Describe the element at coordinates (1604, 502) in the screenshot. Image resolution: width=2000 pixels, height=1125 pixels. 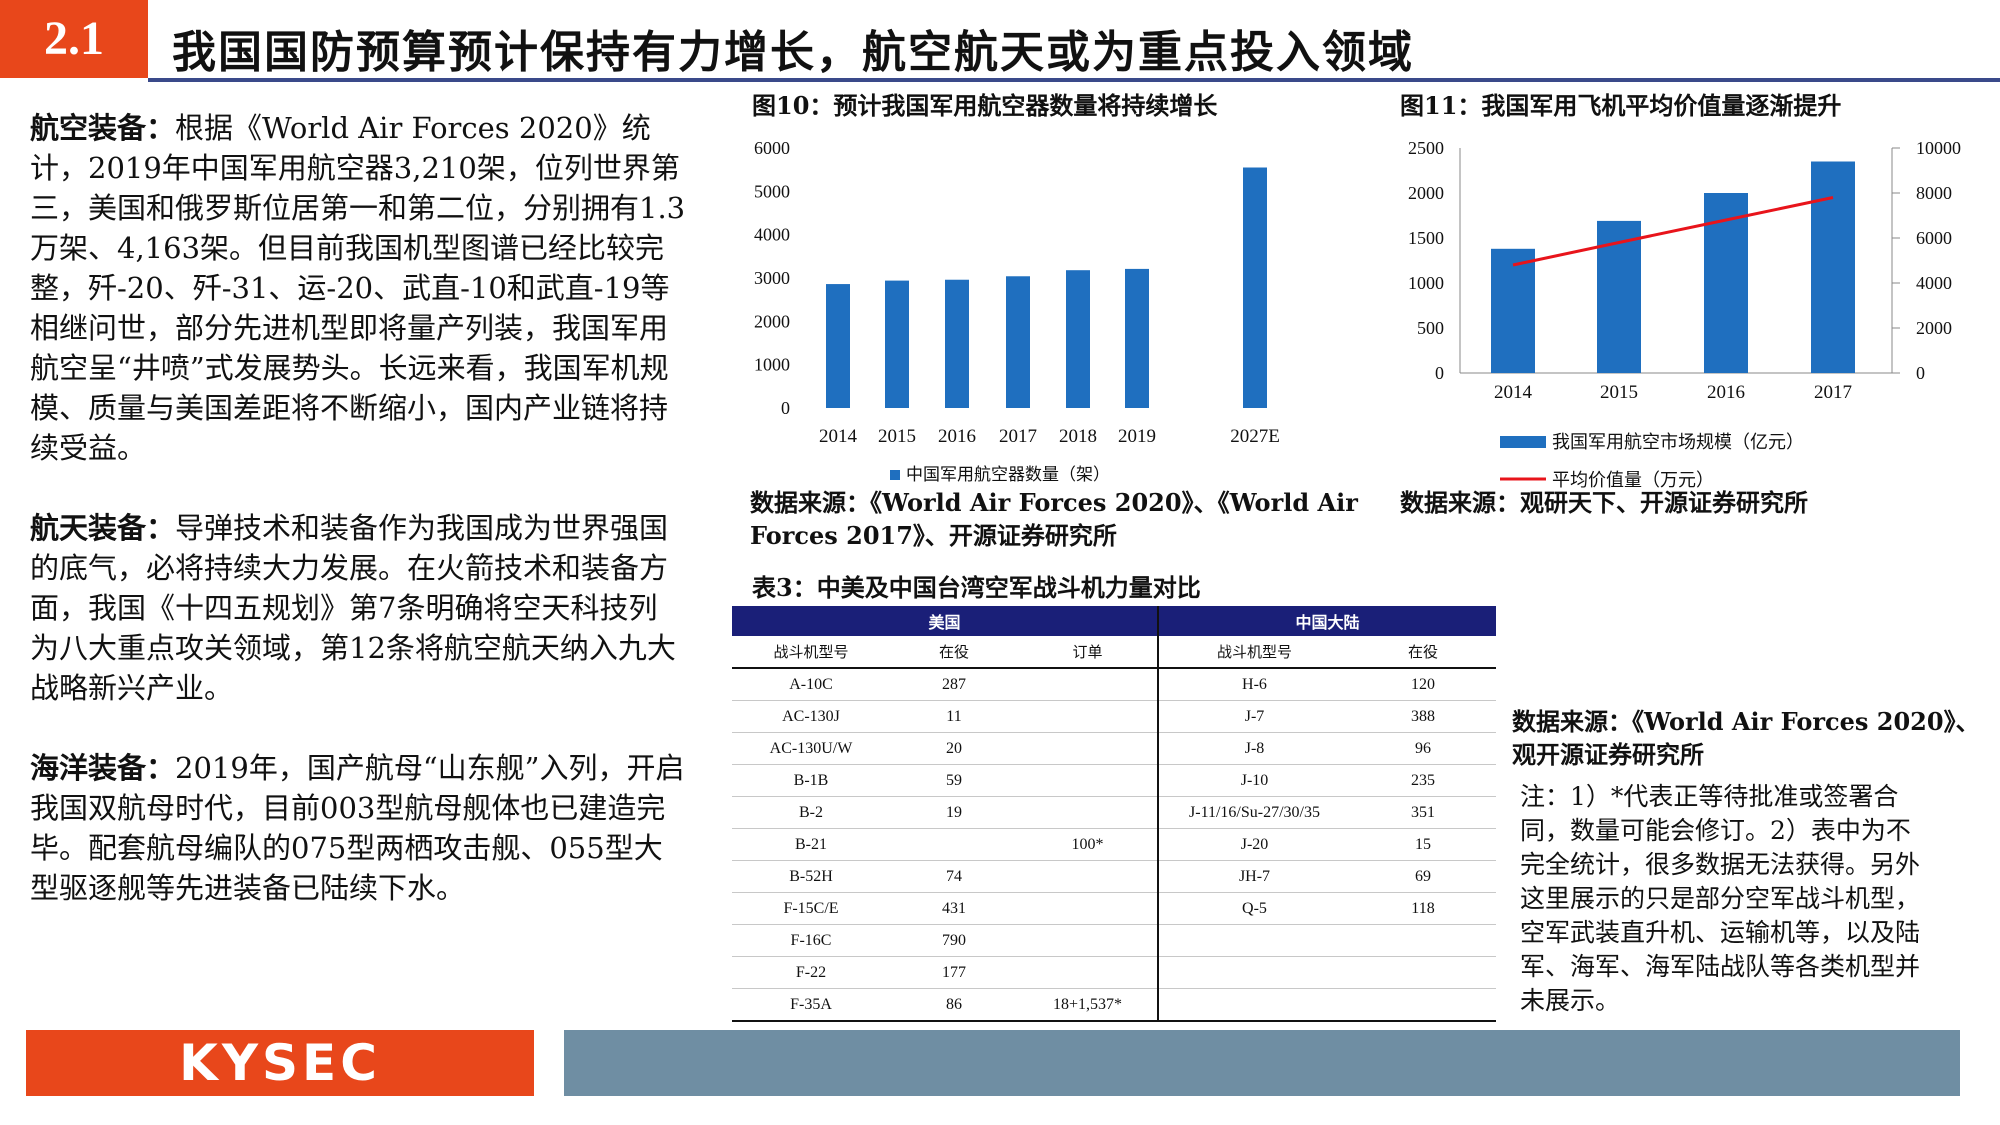
I see `fig11-source: 数据来源：观研天下、开源证券研究所` at that location.